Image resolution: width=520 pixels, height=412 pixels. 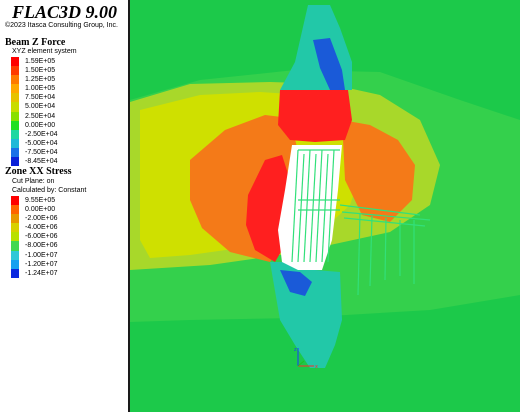 I want to click on zone-xx-stress-legend-label: -6.00E+06, so click(x=41, y=237).